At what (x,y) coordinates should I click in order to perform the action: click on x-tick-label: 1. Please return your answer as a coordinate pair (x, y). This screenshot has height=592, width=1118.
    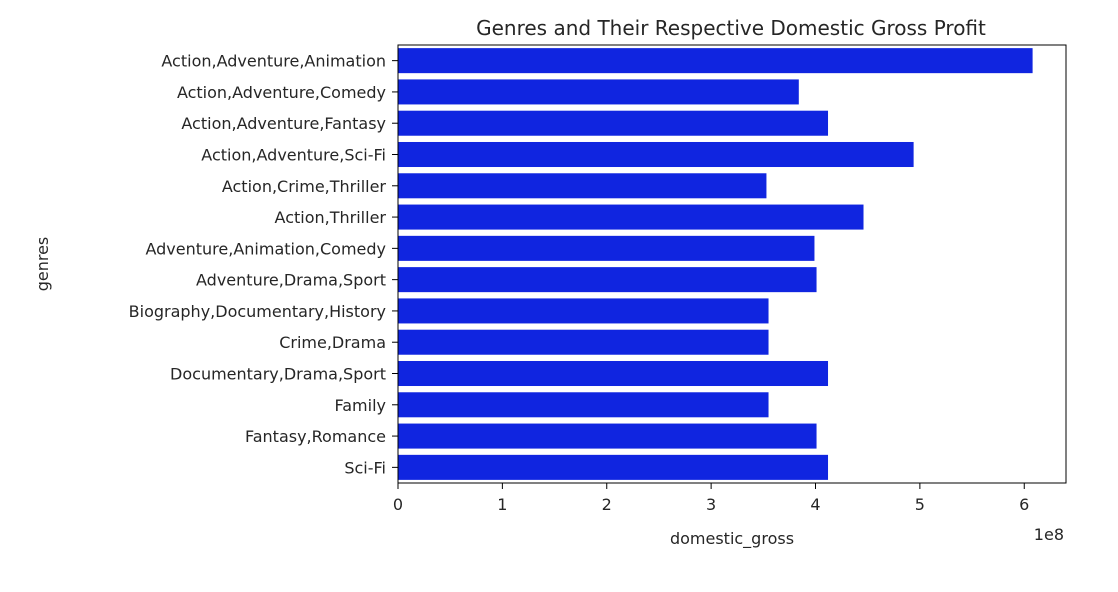
    Looking at the image, I should click on (502, 504).